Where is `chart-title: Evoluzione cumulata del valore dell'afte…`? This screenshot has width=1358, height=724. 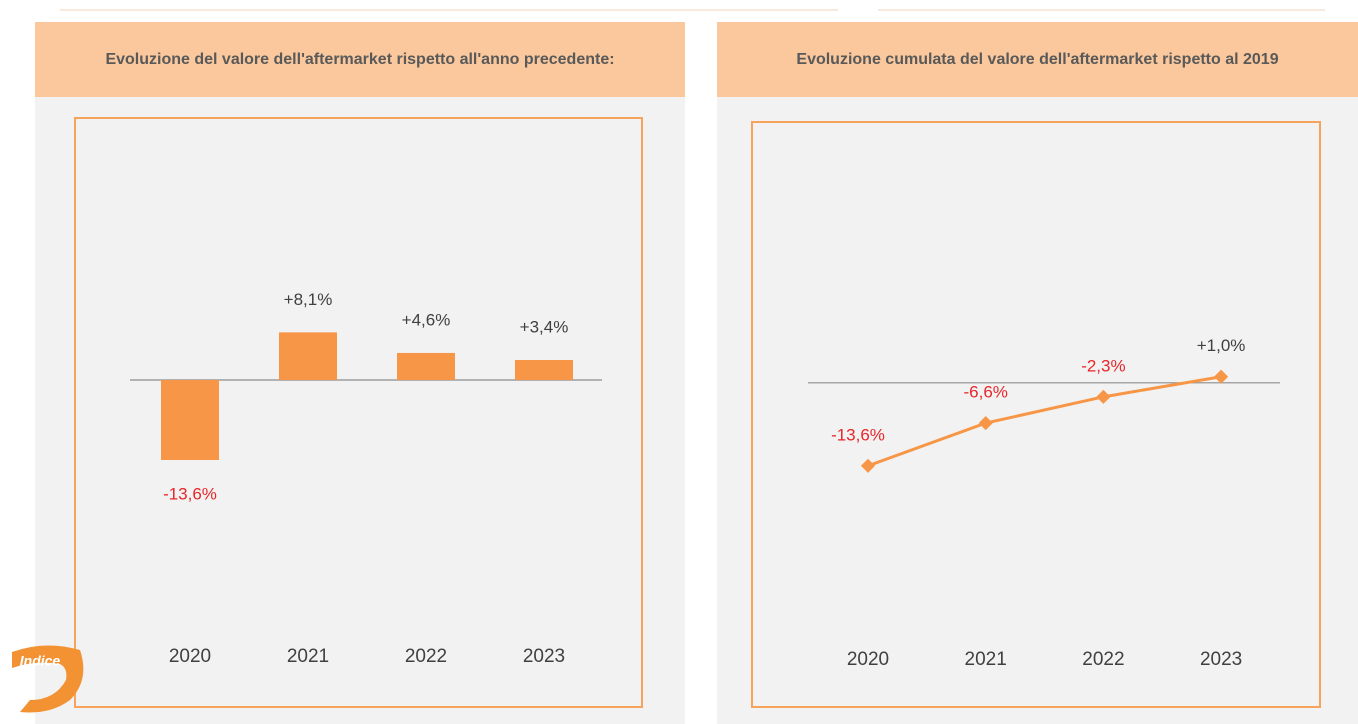 chart-title: Evoluzione cumulata del valore dell'afte… is located at coordinates (1037, 59).